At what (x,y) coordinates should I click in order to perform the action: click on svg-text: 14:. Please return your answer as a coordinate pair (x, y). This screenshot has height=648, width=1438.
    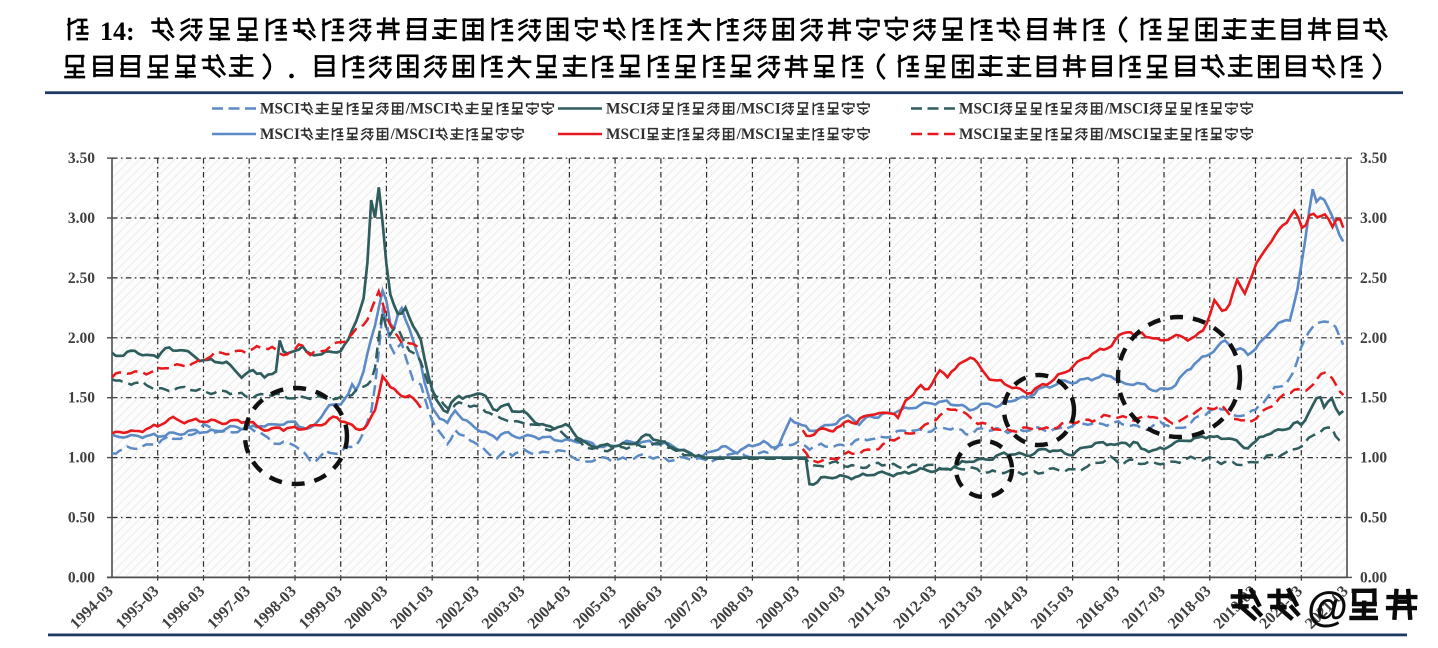
    Looking at the image, I should click on (117, 31).